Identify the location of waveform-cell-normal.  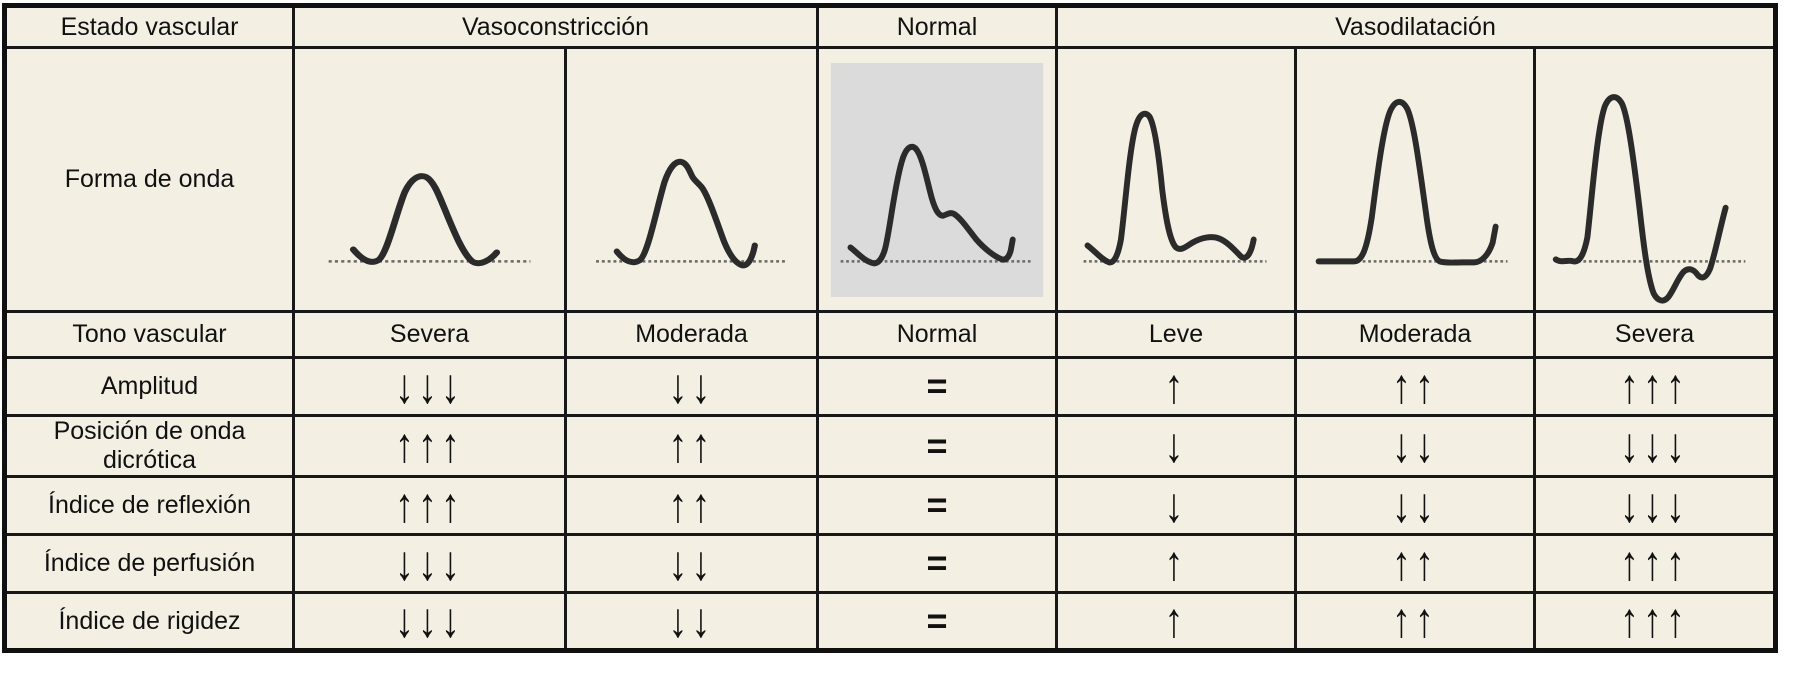
(937, 179).